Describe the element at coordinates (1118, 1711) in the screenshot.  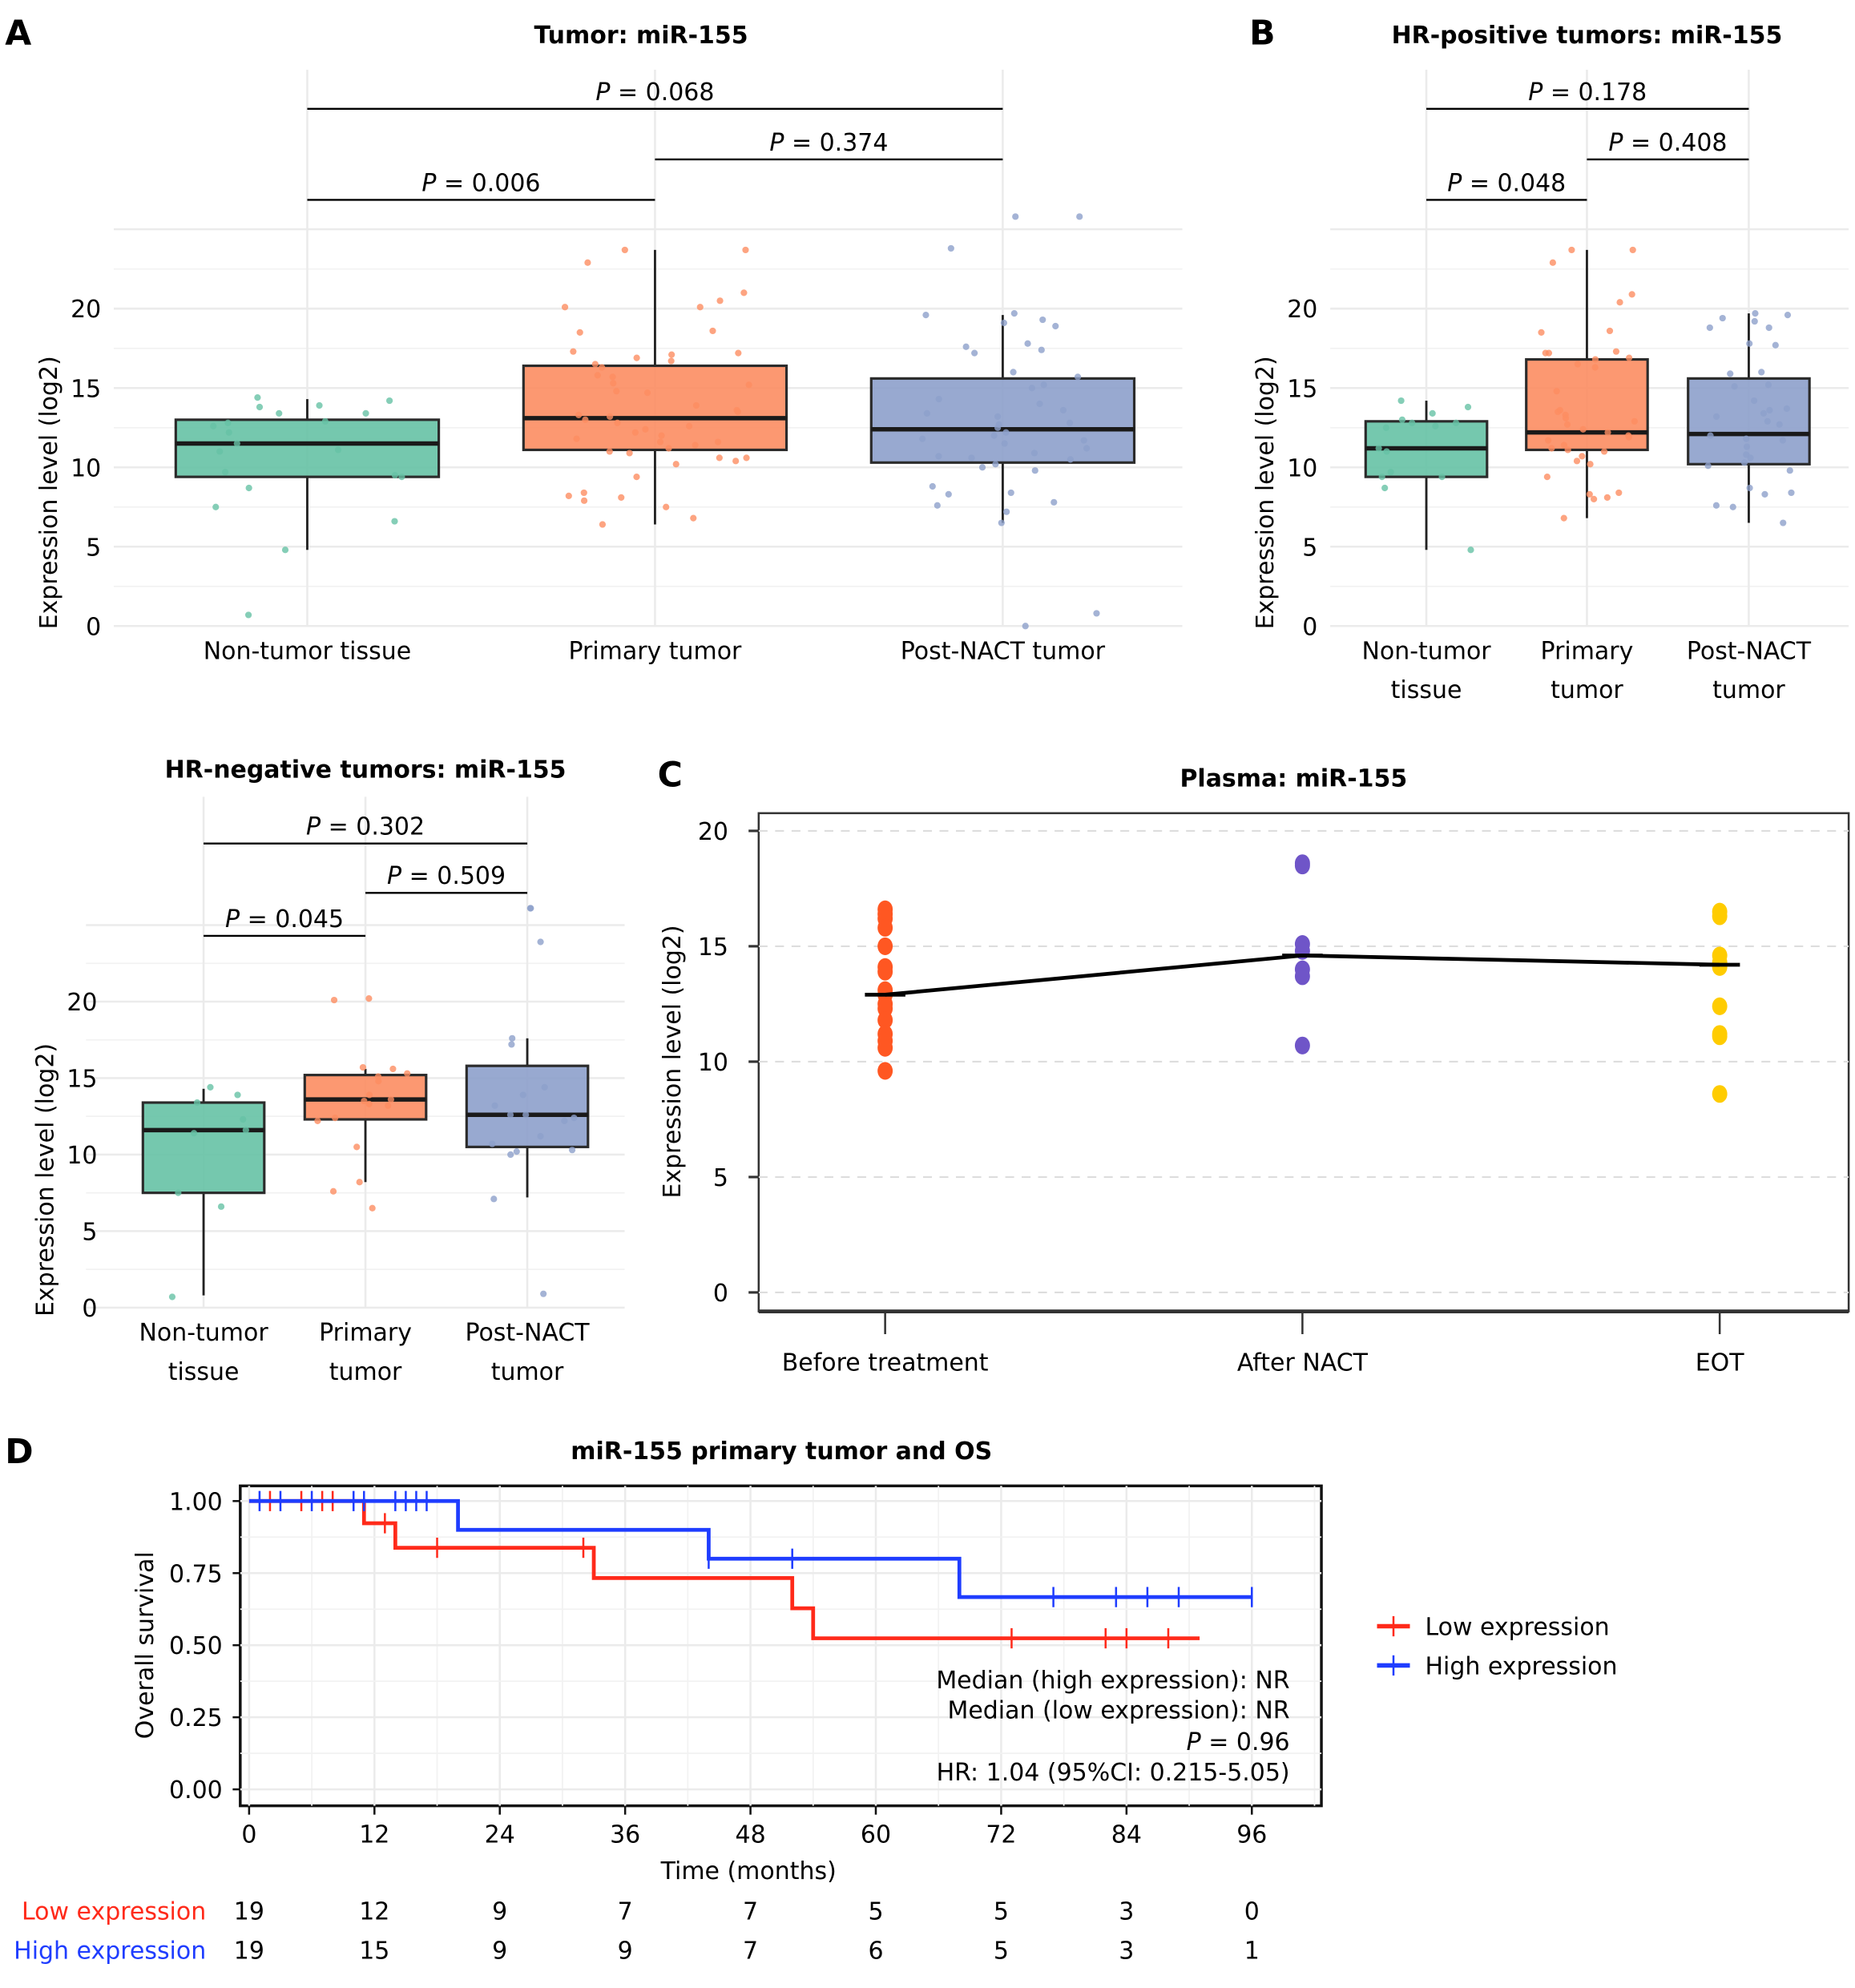
I see `stat-annotation: Median (low expression): NR` at that location.